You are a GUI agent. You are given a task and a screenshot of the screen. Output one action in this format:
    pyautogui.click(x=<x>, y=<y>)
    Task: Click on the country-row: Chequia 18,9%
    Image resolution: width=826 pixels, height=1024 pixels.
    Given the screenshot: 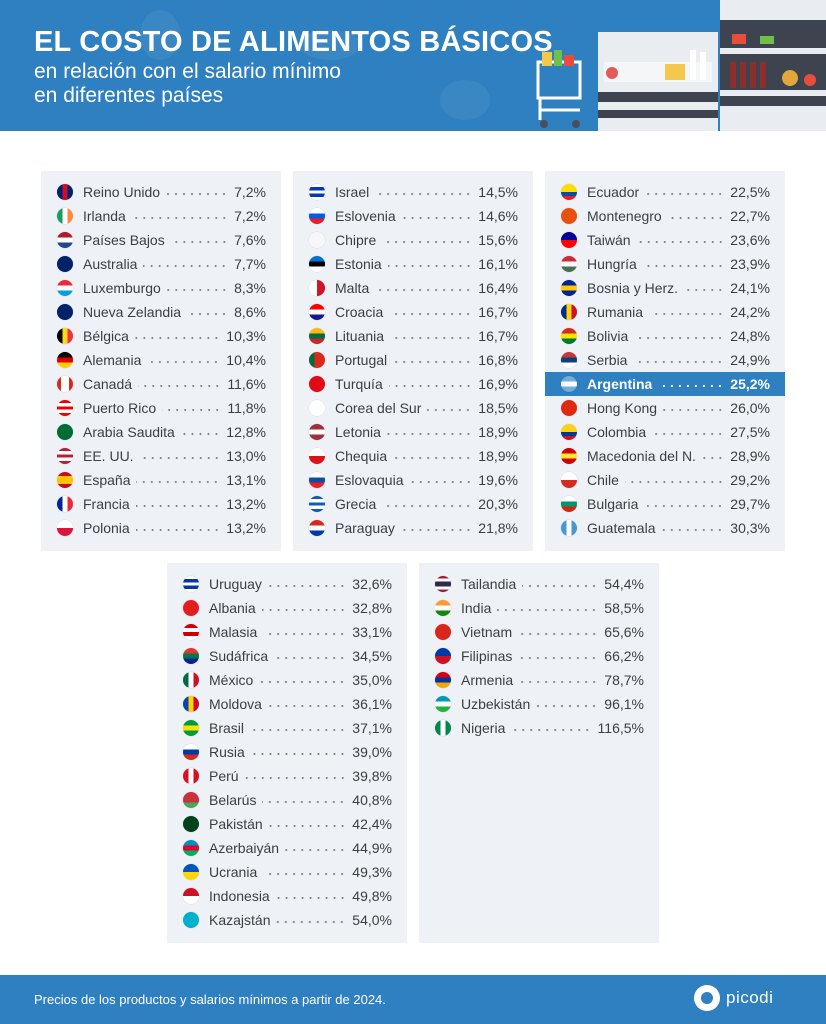 What is the action you would take?
    pyautogui.click(x=413, y=456)
    